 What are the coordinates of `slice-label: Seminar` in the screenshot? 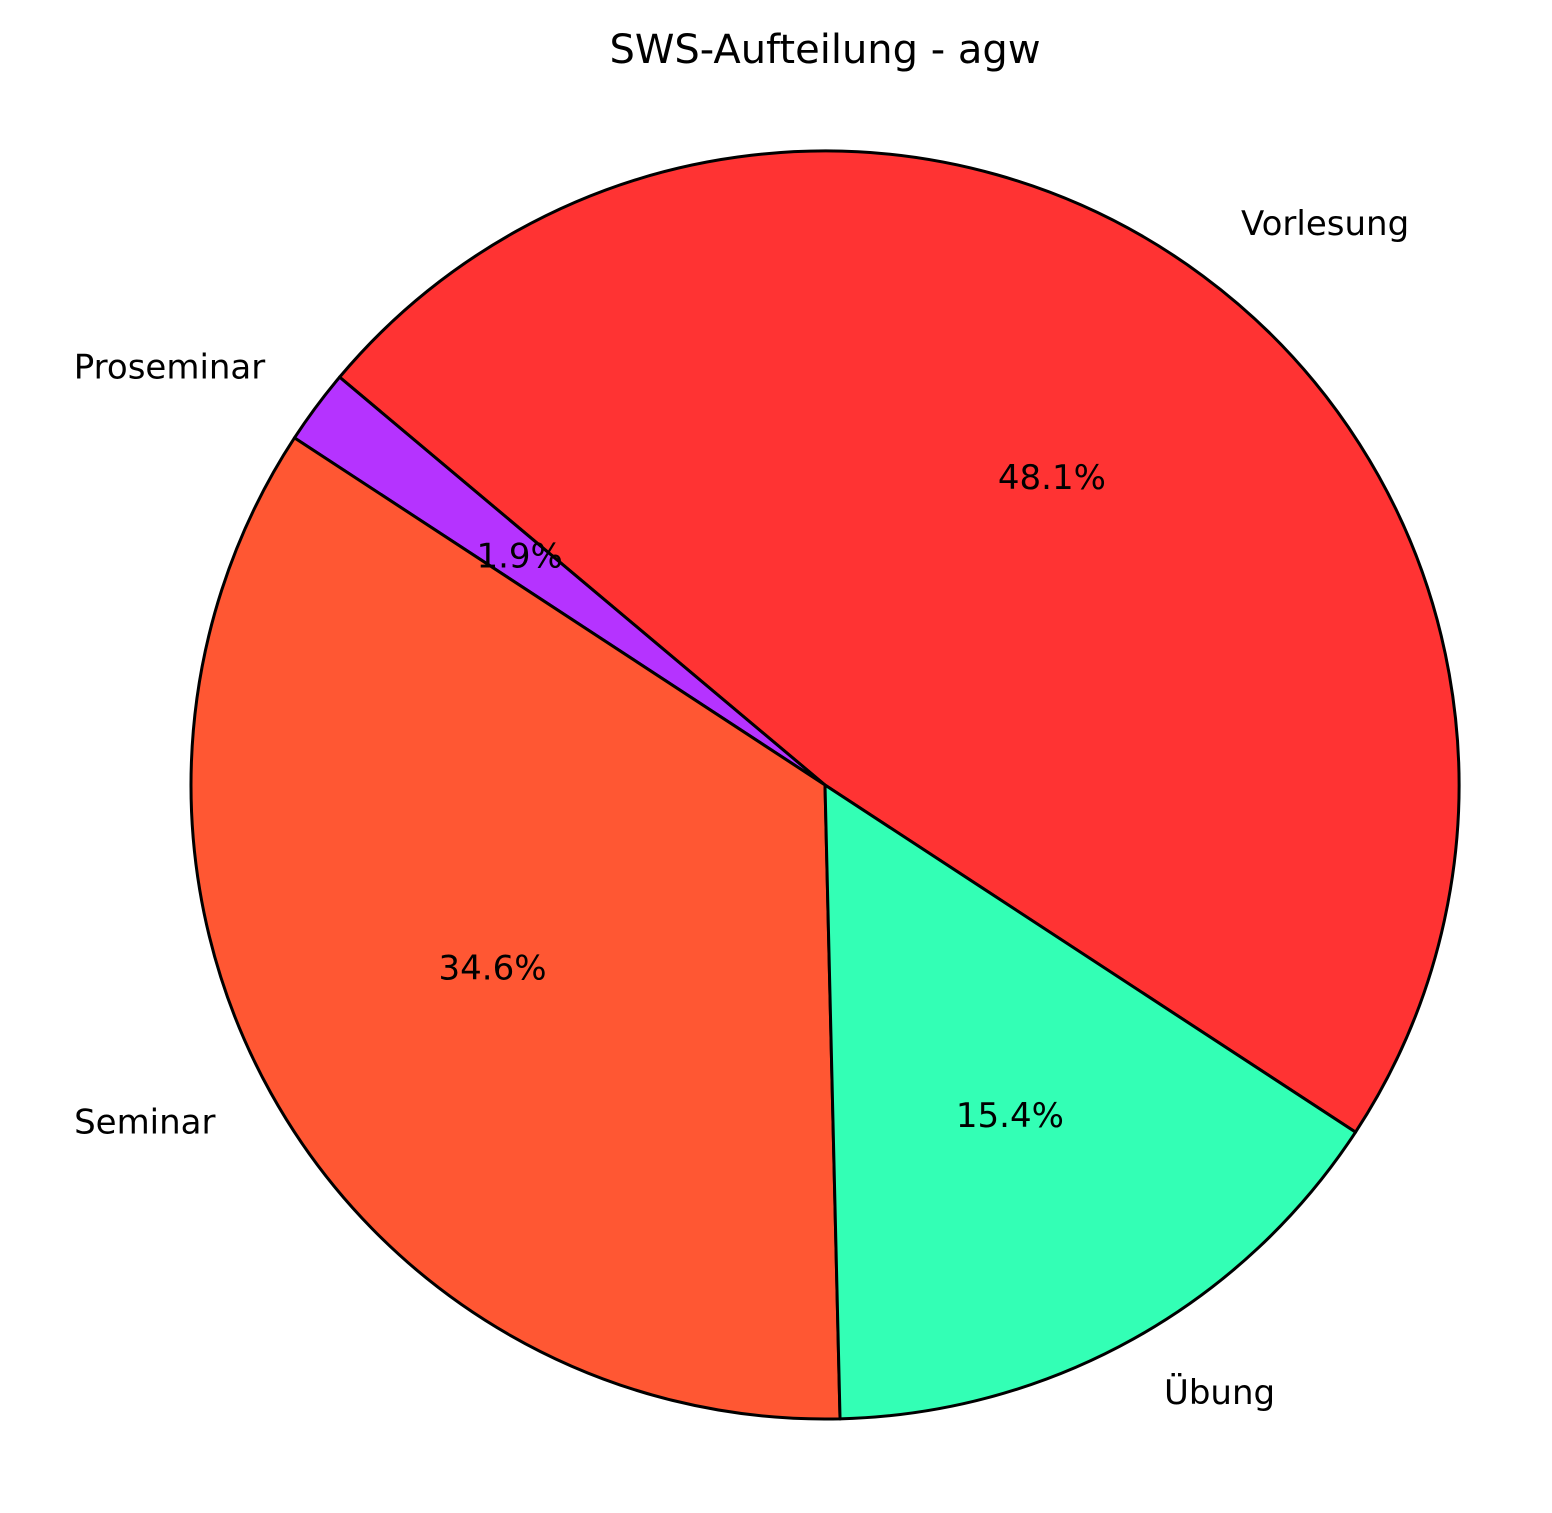 It's located at (144, 1122).